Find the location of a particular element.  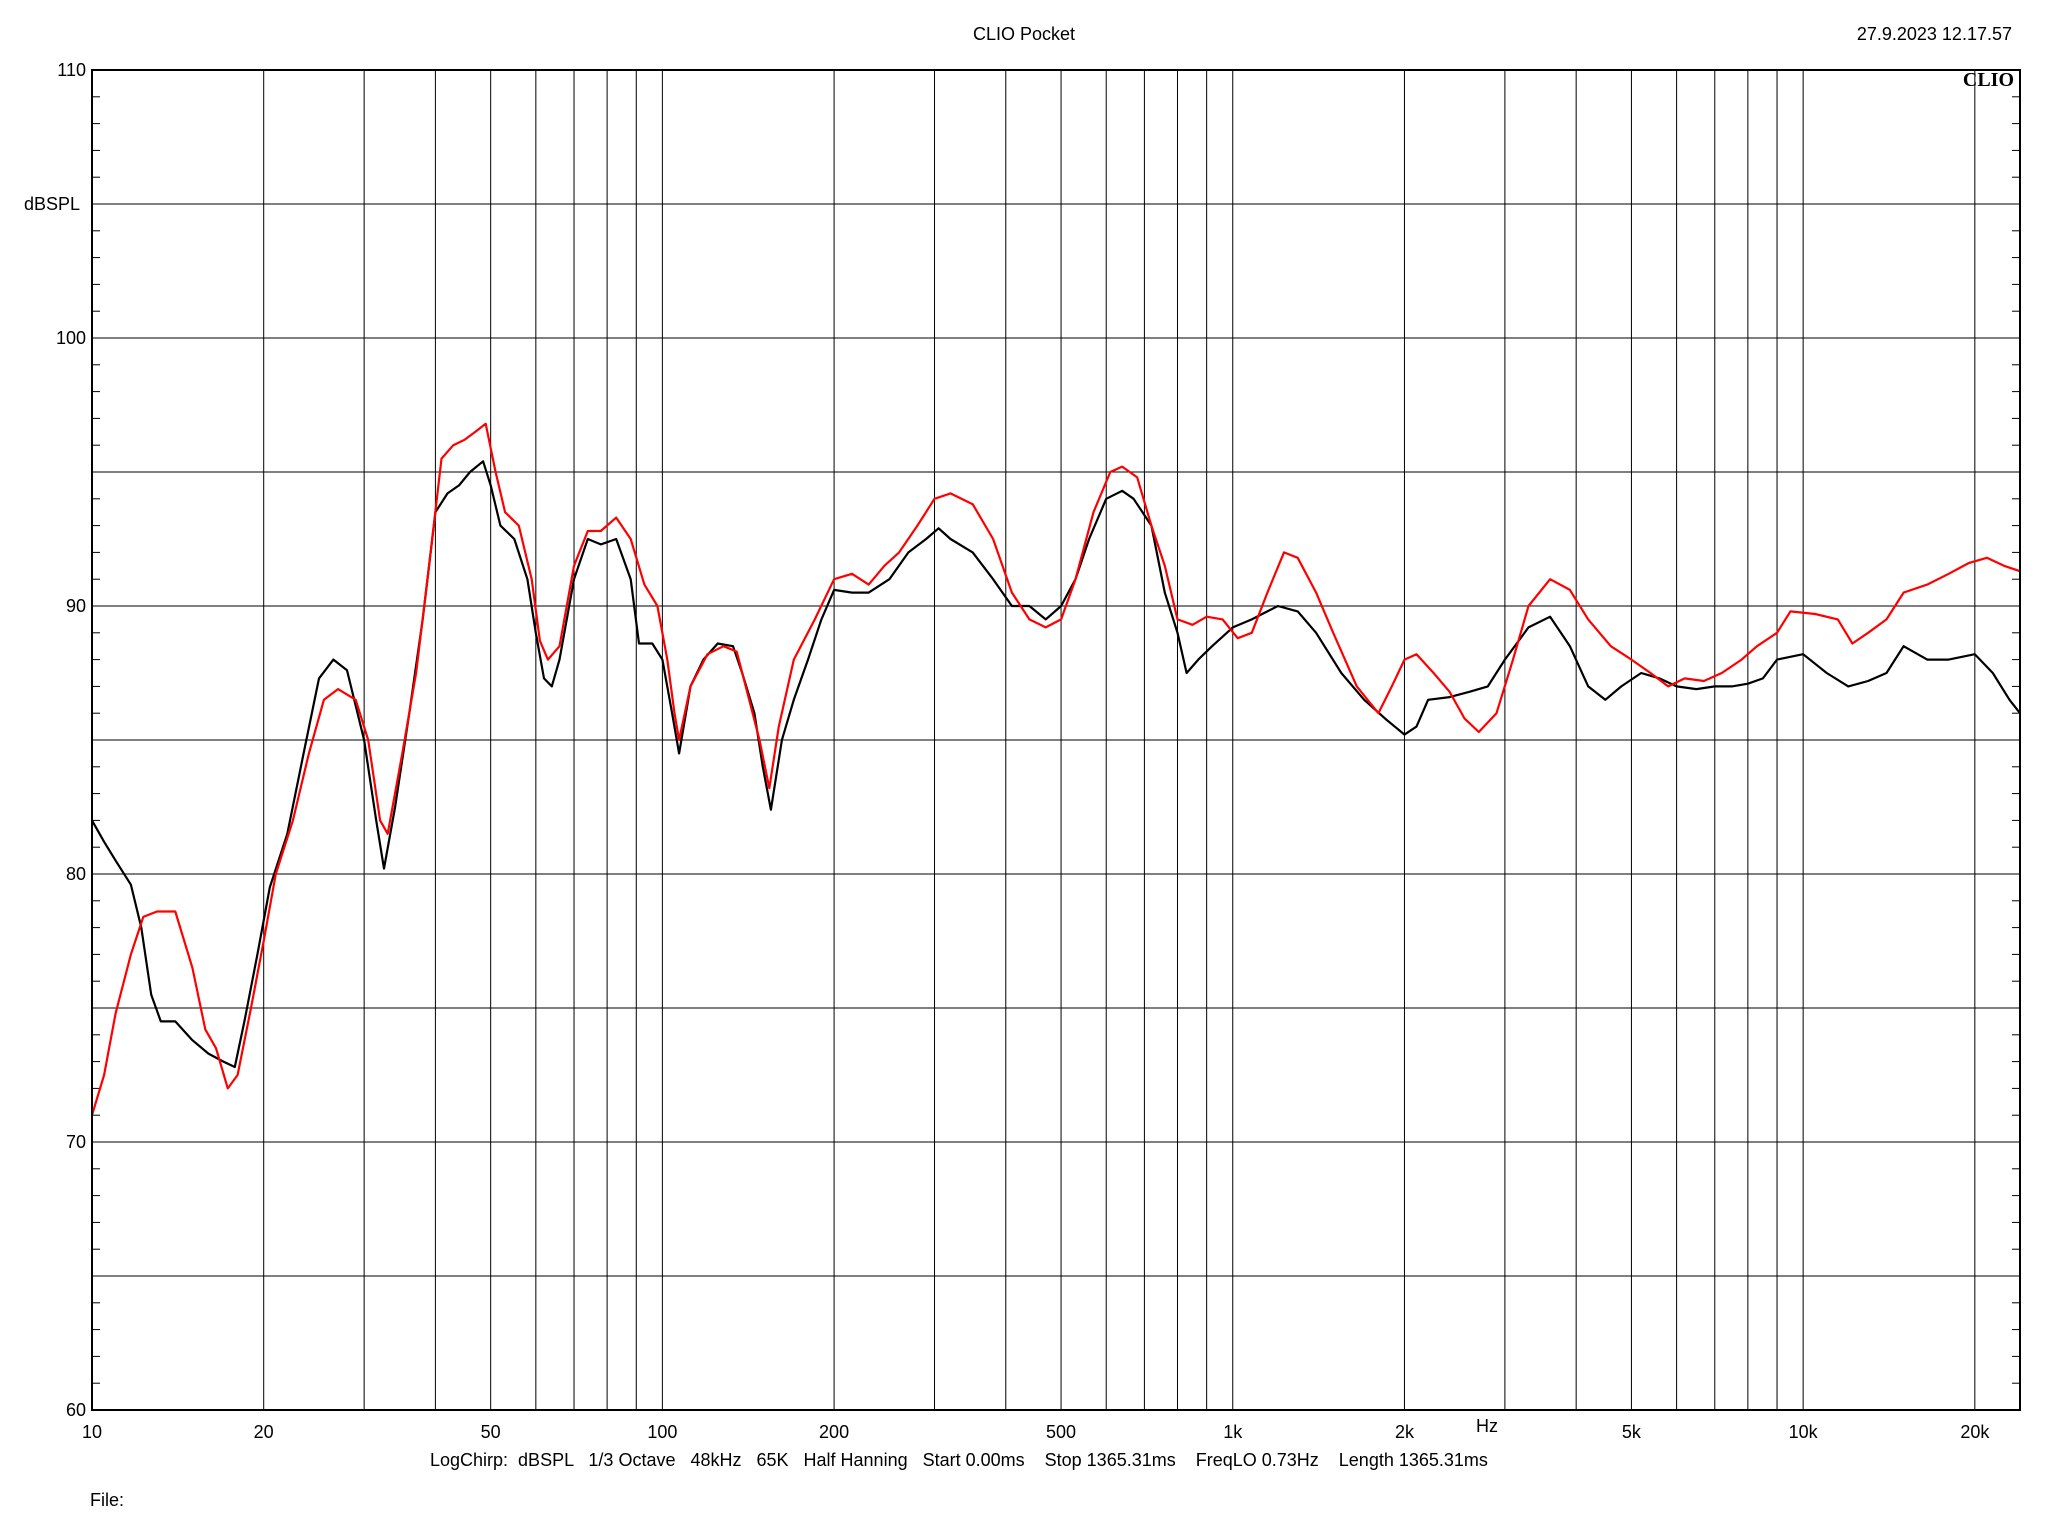

x-tick-label: 1k is located at coordinates (1233, 1432).